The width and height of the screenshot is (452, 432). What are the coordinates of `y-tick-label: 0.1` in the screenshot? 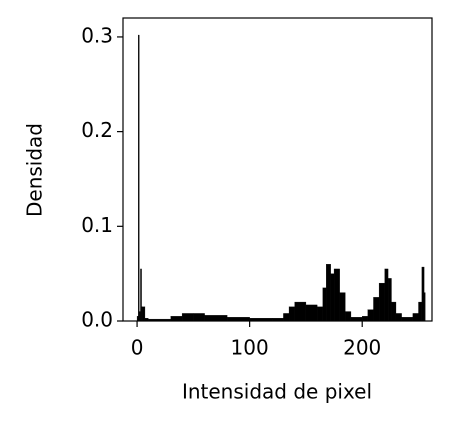 It's located at (97, 225).